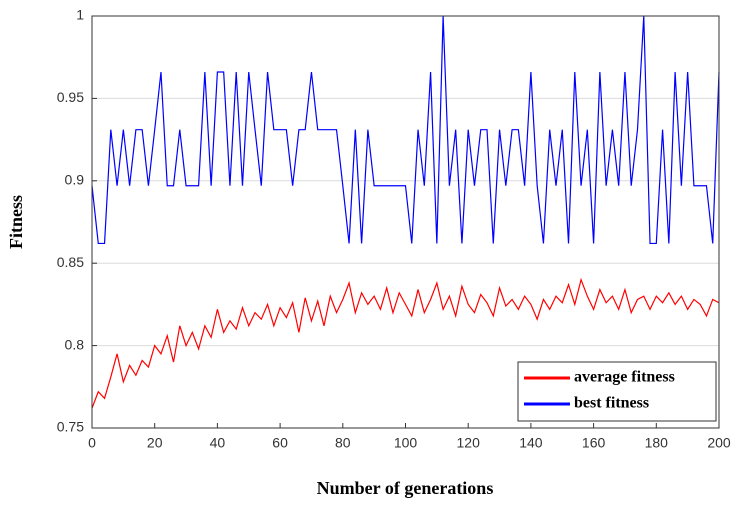  I want to click on legend-label: best fitness, so click(611, 403).